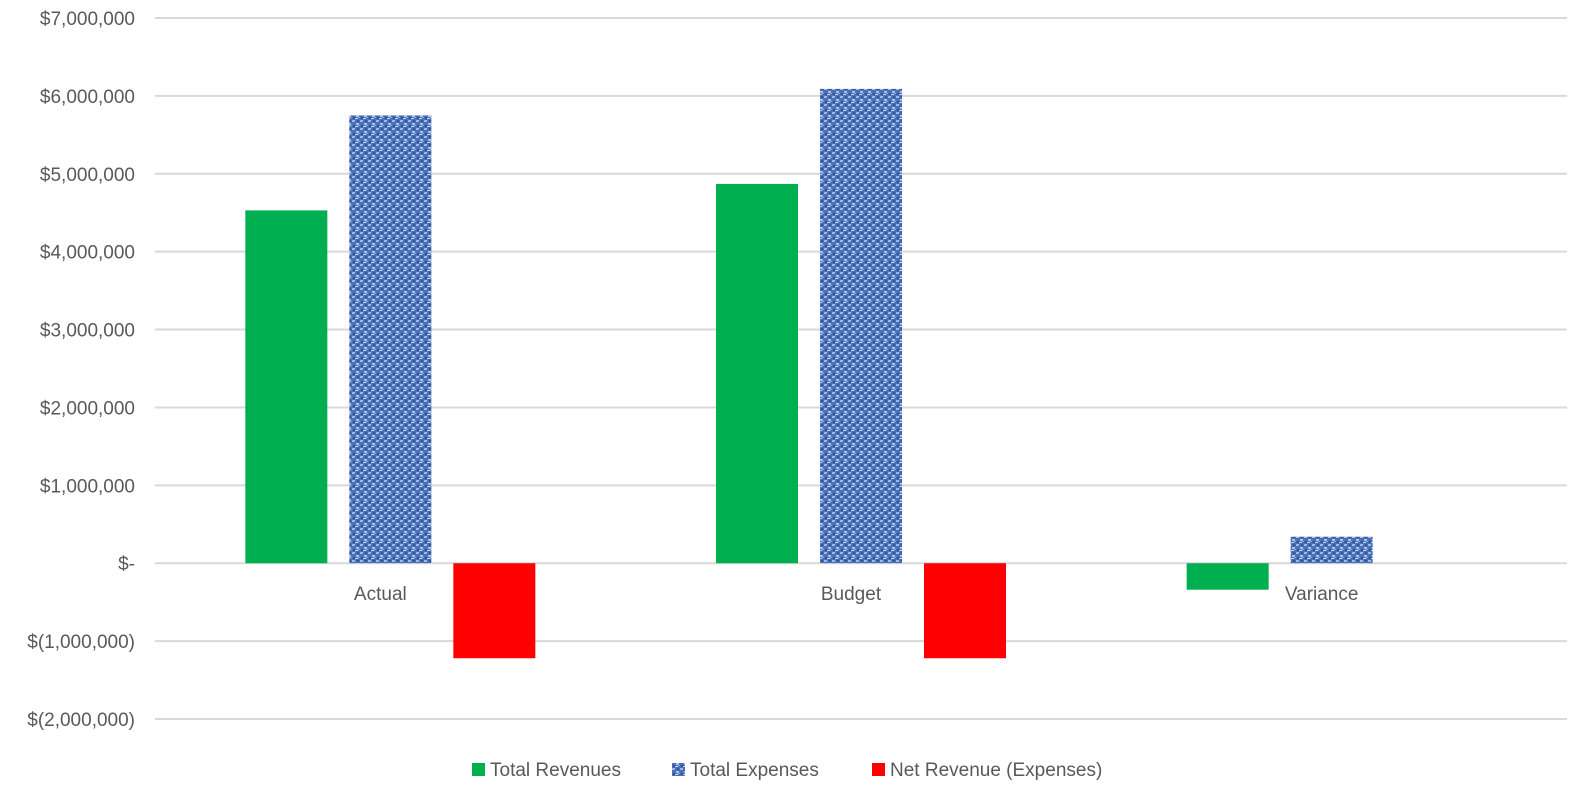  I want to click on y-tick-label: $3,000,000, so click(87, 331).